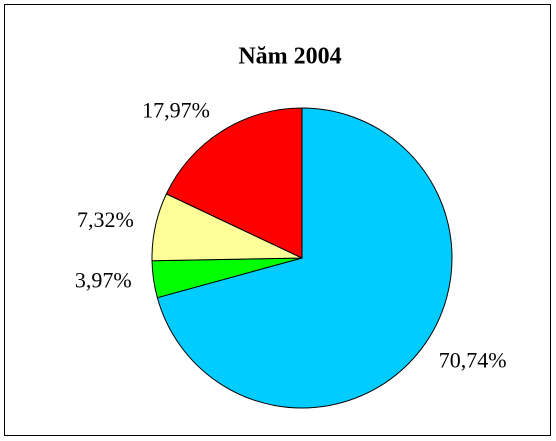 The width and height of the screenshot is (556, 441). What do you see at coordinates (234, 183) in the screenshot?
I see `pie-slice` at bounding box center [234, 183].